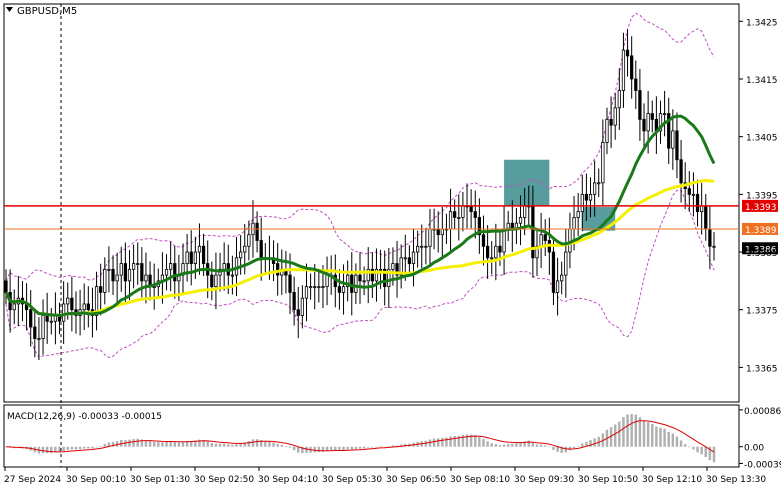 Image resolution: width=781 pixels, height=493 pixels. Describe the element at coordinates (762, 139) in the screenshot. I see `price-tick-label: 1.3405` at that location.